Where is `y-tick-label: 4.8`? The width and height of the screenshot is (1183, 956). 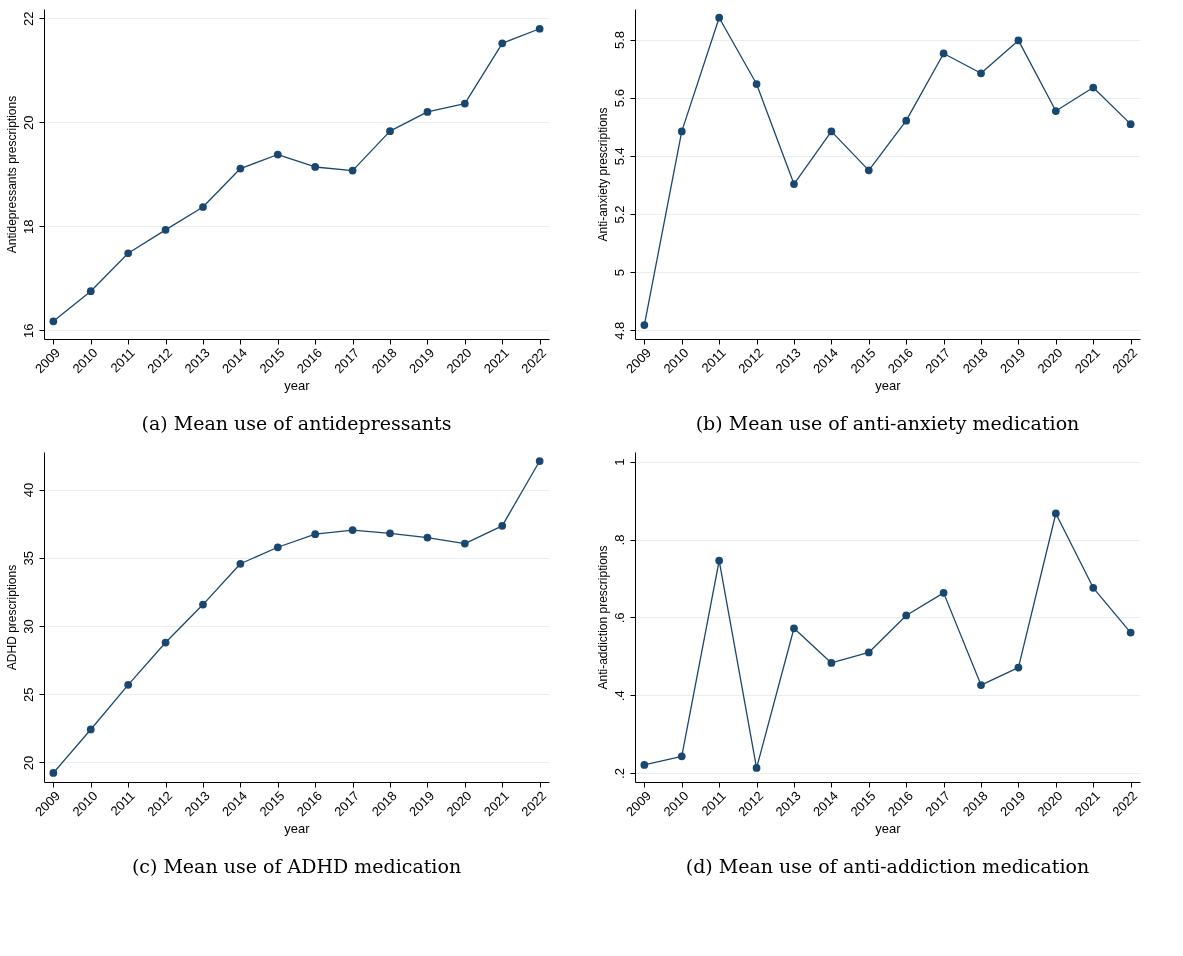
y-tick-label: 4.8 is located at coordinates (619, 330).